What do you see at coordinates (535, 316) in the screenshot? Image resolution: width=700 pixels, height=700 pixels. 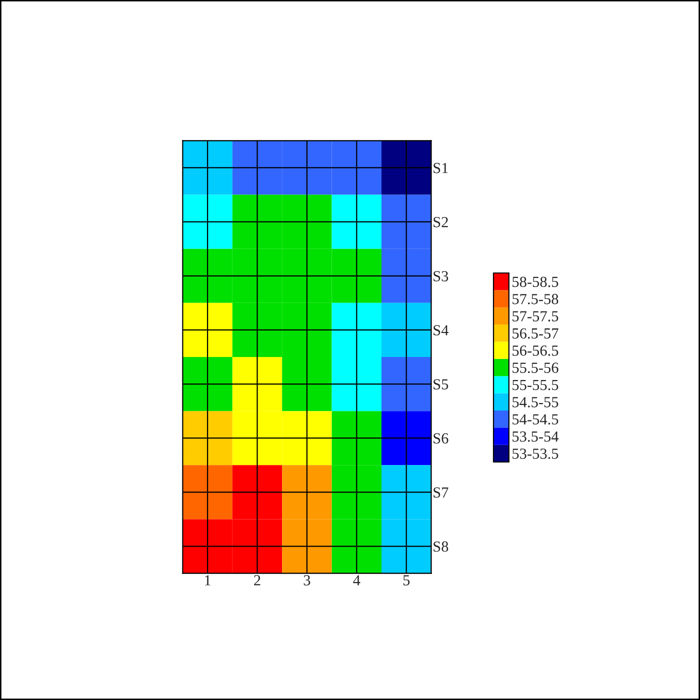 I see `color-bar-label: 57-57.5` at bounding box center [535, 316].